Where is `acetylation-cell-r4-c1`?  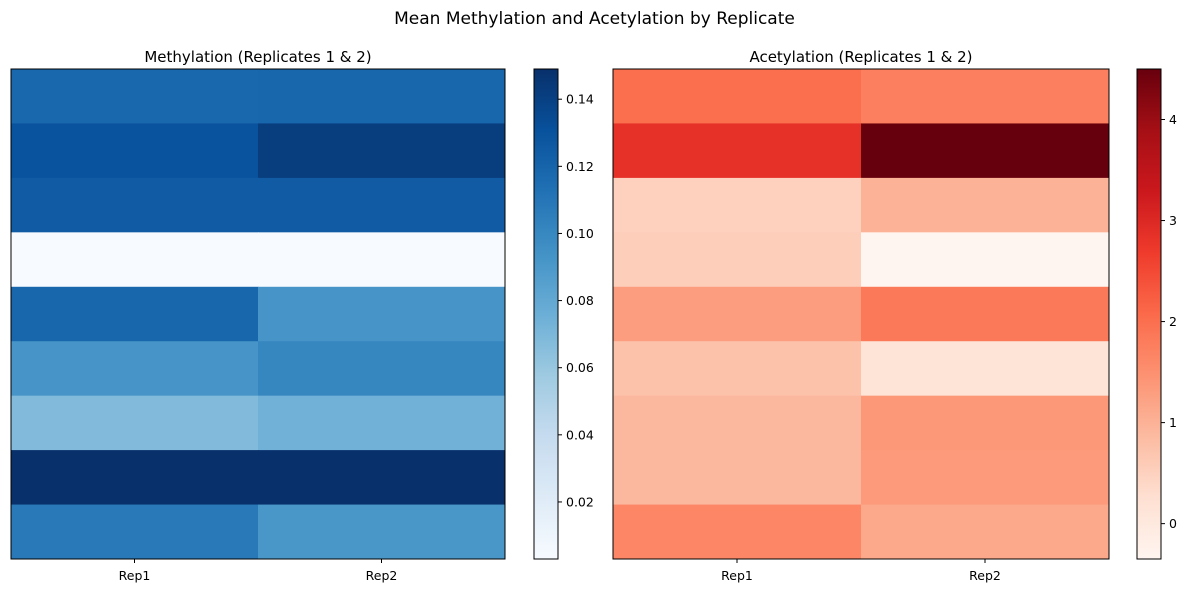
acetylation-cell-r4-c1 is located at coordinates (985, 314).